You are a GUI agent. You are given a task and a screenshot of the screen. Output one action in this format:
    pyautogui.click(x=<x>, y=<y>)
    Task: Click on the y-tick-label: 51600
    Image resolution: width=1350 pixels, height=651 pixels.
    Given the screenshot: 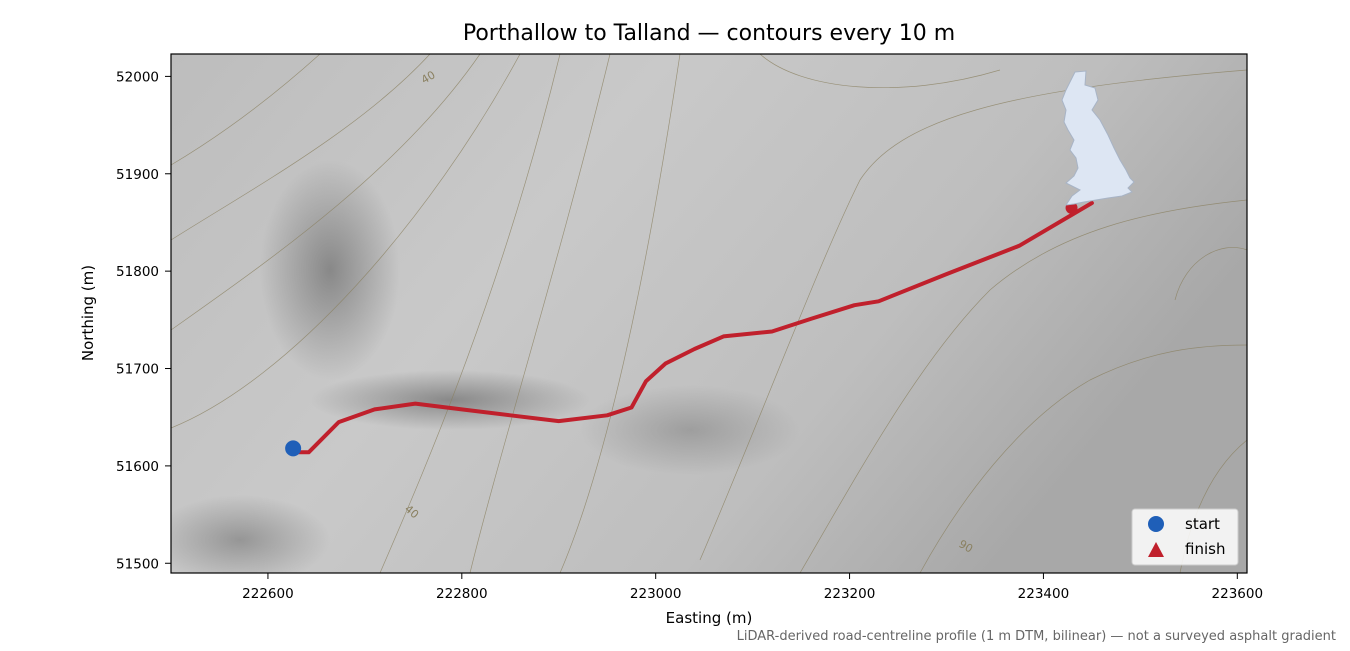 What is the action you would take?
    pyautogui.click(x=137, y=467)
    